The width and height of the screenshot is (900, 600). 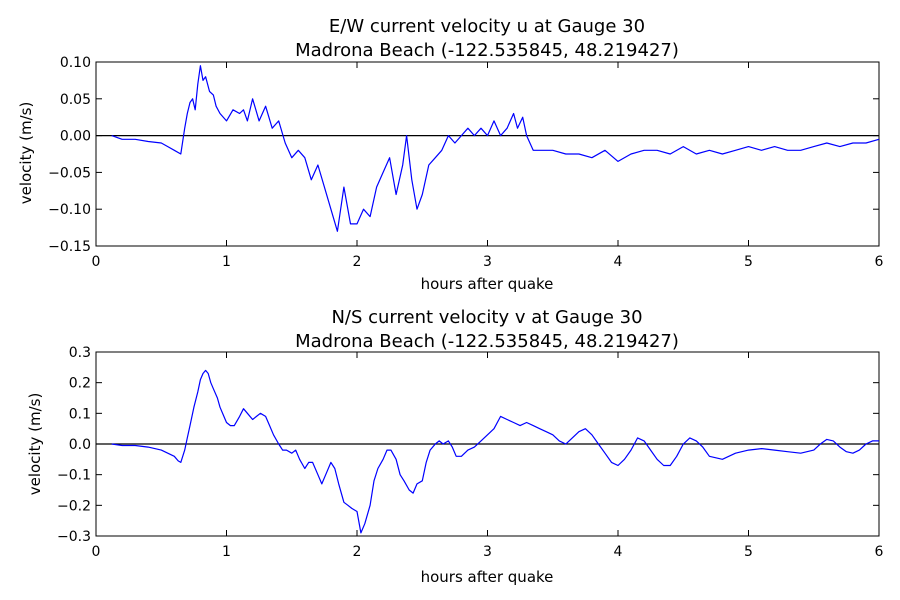 I want to click on y-tick-label: 0.1, so click(x=80, y=414).